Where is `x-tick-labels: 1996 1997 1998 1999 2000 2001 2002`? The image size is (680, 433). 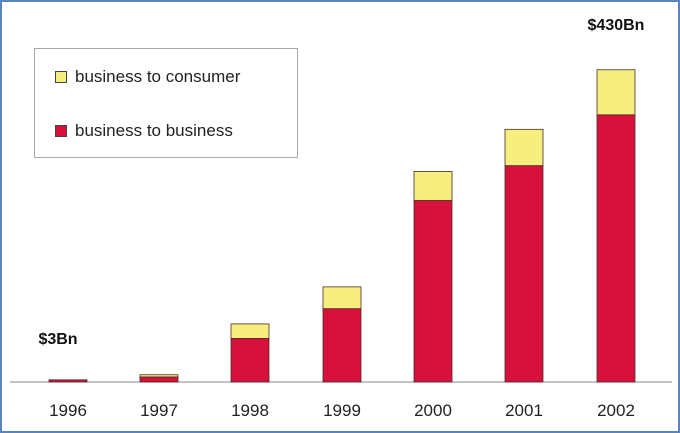
x-tick-labels: 1996 1997 1998 1999 2000 2001 2002 is located at coordinates (342, 410).